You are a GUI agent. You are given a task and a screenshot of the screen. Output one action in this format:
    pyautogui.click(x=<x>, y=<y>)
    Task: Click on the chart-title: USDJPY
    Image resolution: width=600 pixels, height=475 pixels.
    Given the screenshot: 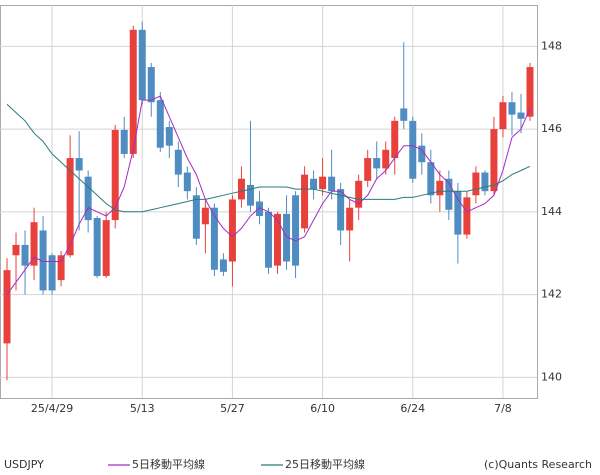 What is the action you would take?
    pyautogui.click(x=24, y=464)
    